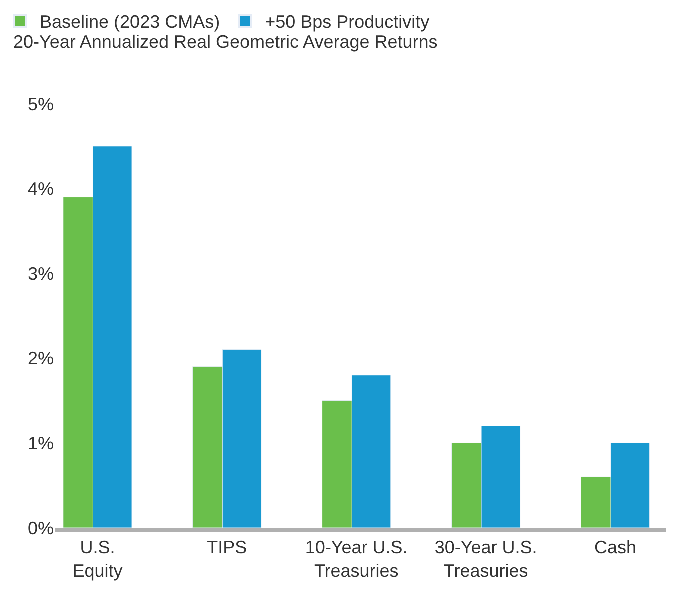 The height and width of the screenshot is (594, 676). Describe the element at coordinates (41, 358) in the screenshot. I see `y-tick-label: 2%` at that location.